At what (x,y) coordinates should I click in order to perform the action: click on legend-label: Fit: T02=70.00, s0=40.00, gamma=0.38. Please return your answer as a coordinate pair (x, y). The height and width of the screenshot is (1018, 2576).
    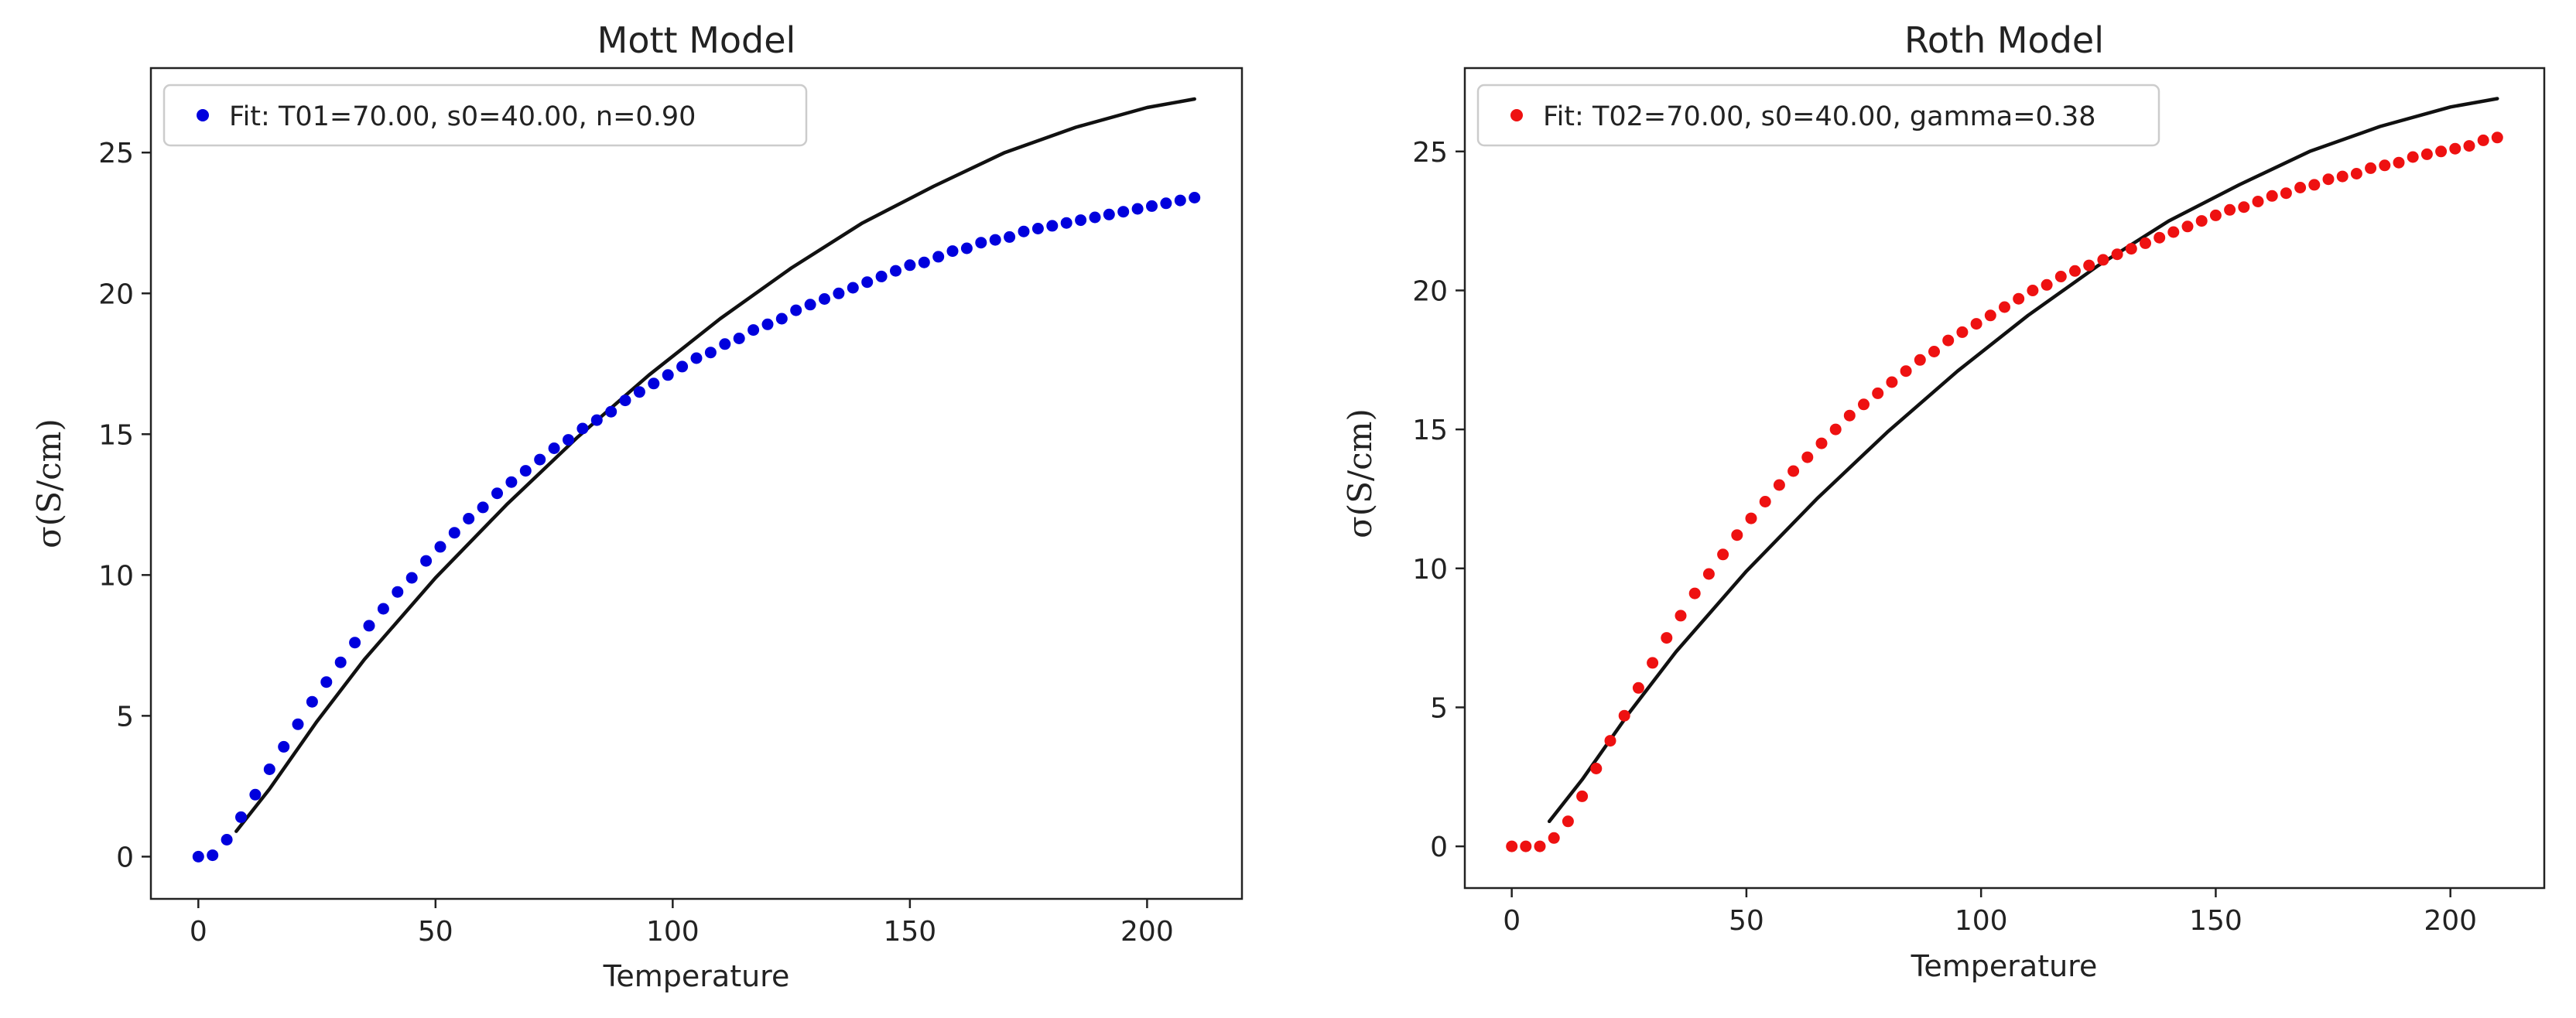
    Looking at the image, I should click on (1819, 116).